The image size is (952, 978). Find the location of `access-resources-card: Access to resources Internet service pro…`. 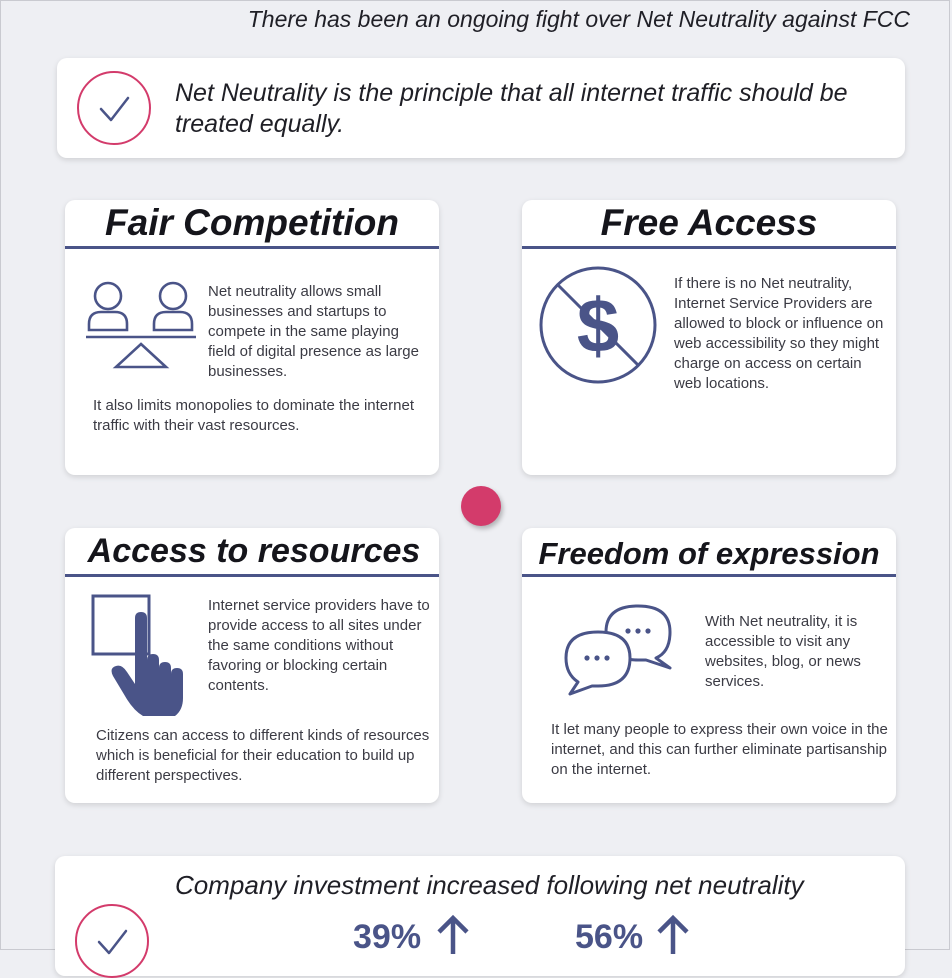

access-resources-card: Access to resources Internet service pro… is located at coordinates (252, 665).